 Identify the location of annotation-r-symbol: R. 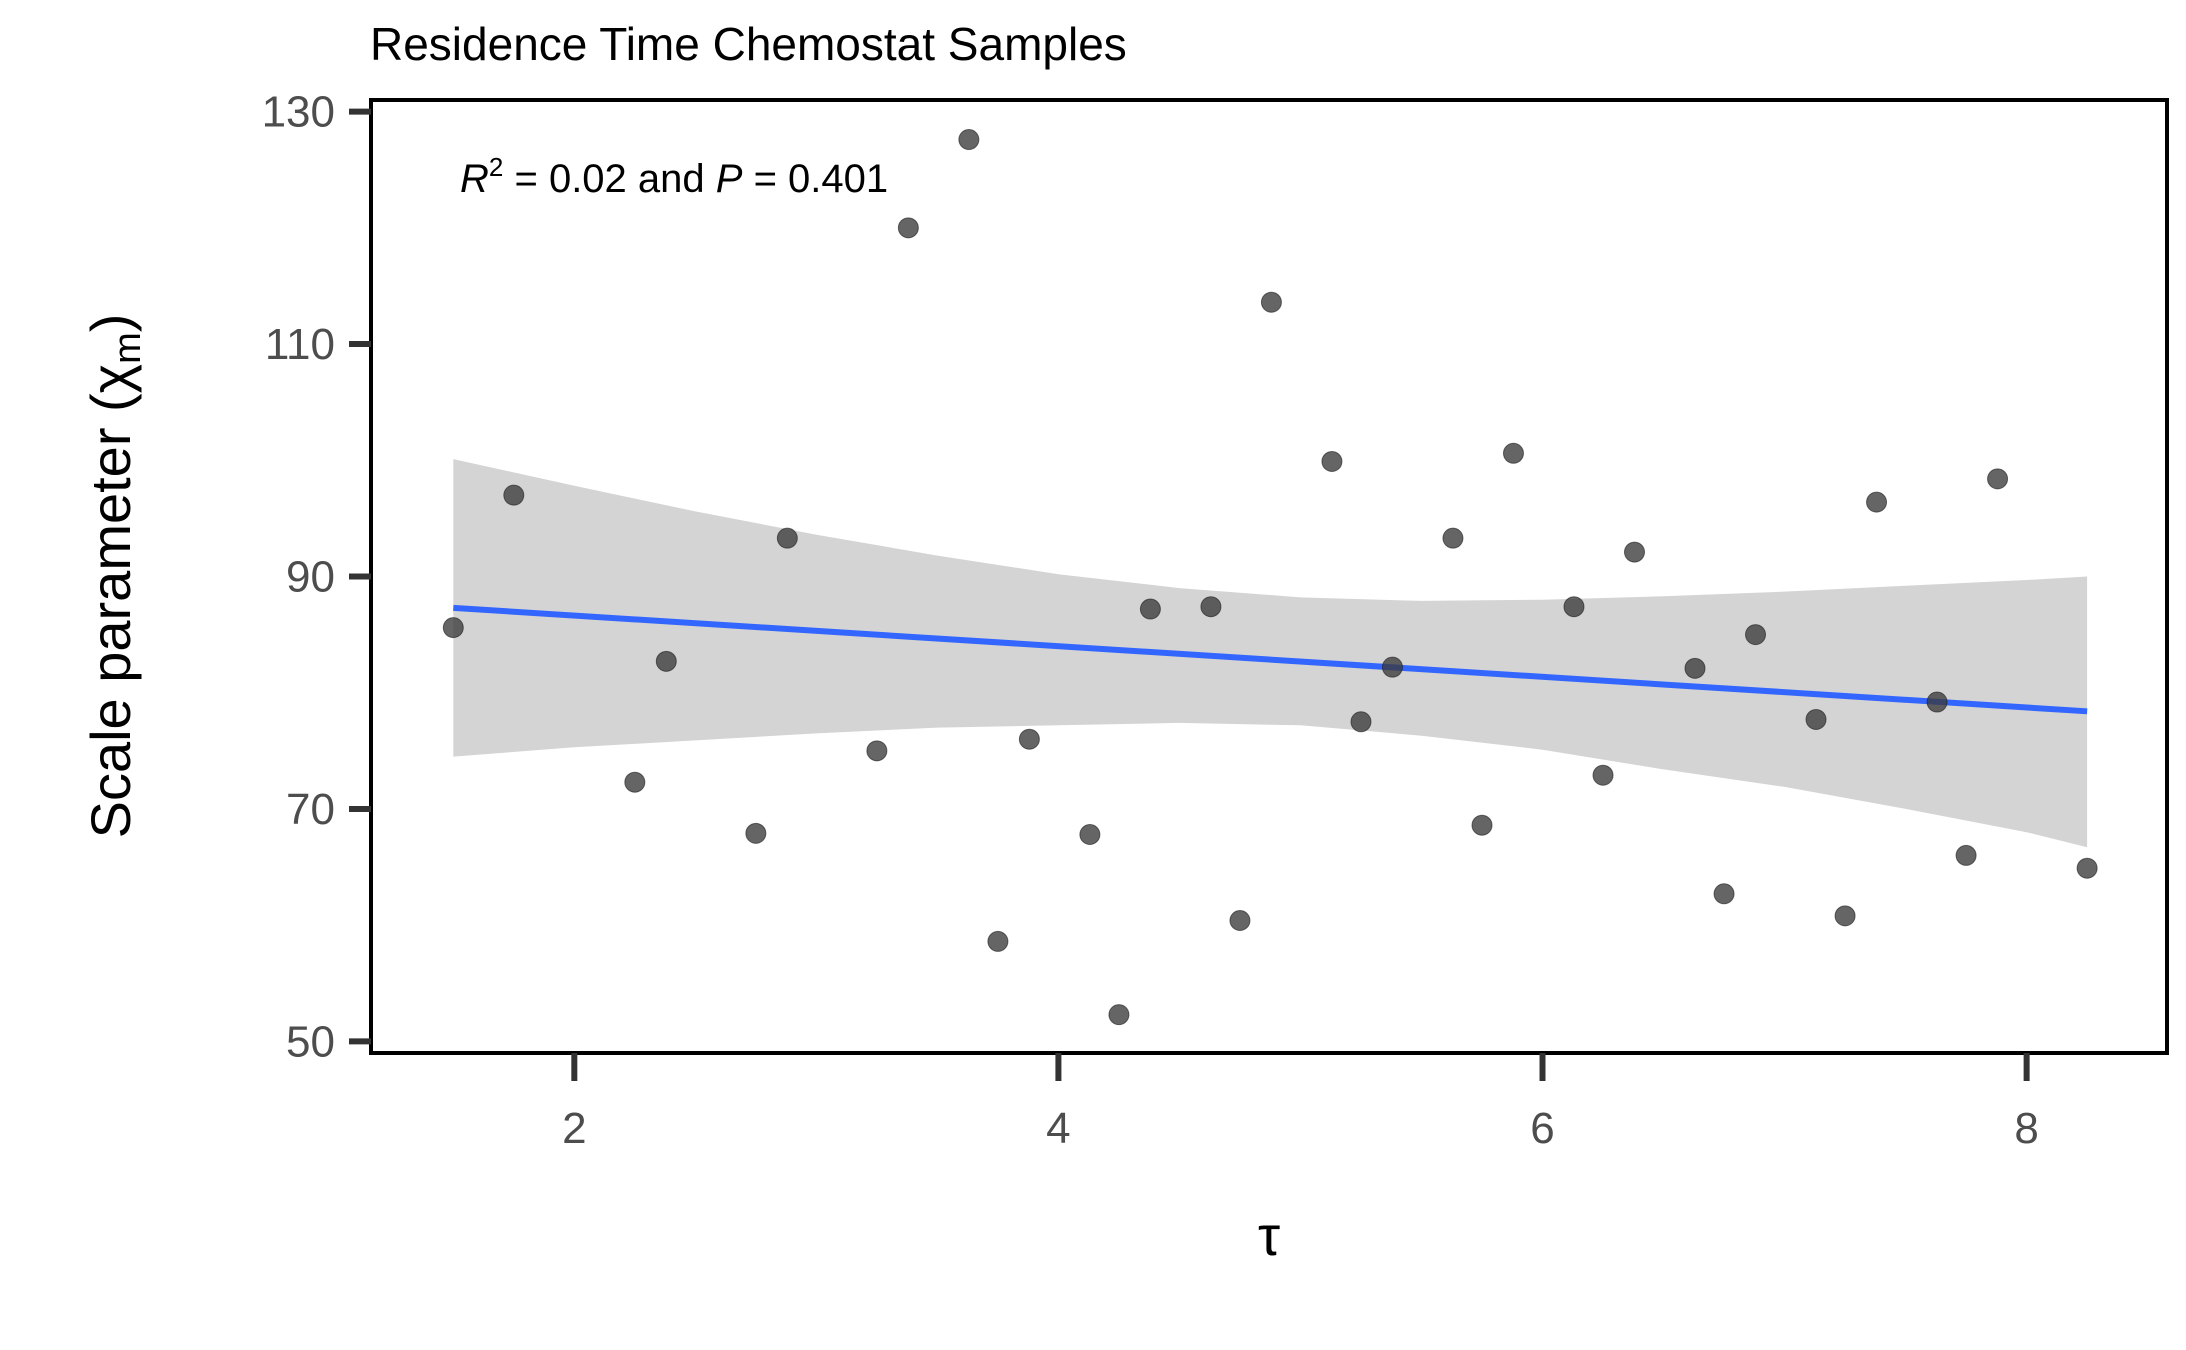
(474, 179).